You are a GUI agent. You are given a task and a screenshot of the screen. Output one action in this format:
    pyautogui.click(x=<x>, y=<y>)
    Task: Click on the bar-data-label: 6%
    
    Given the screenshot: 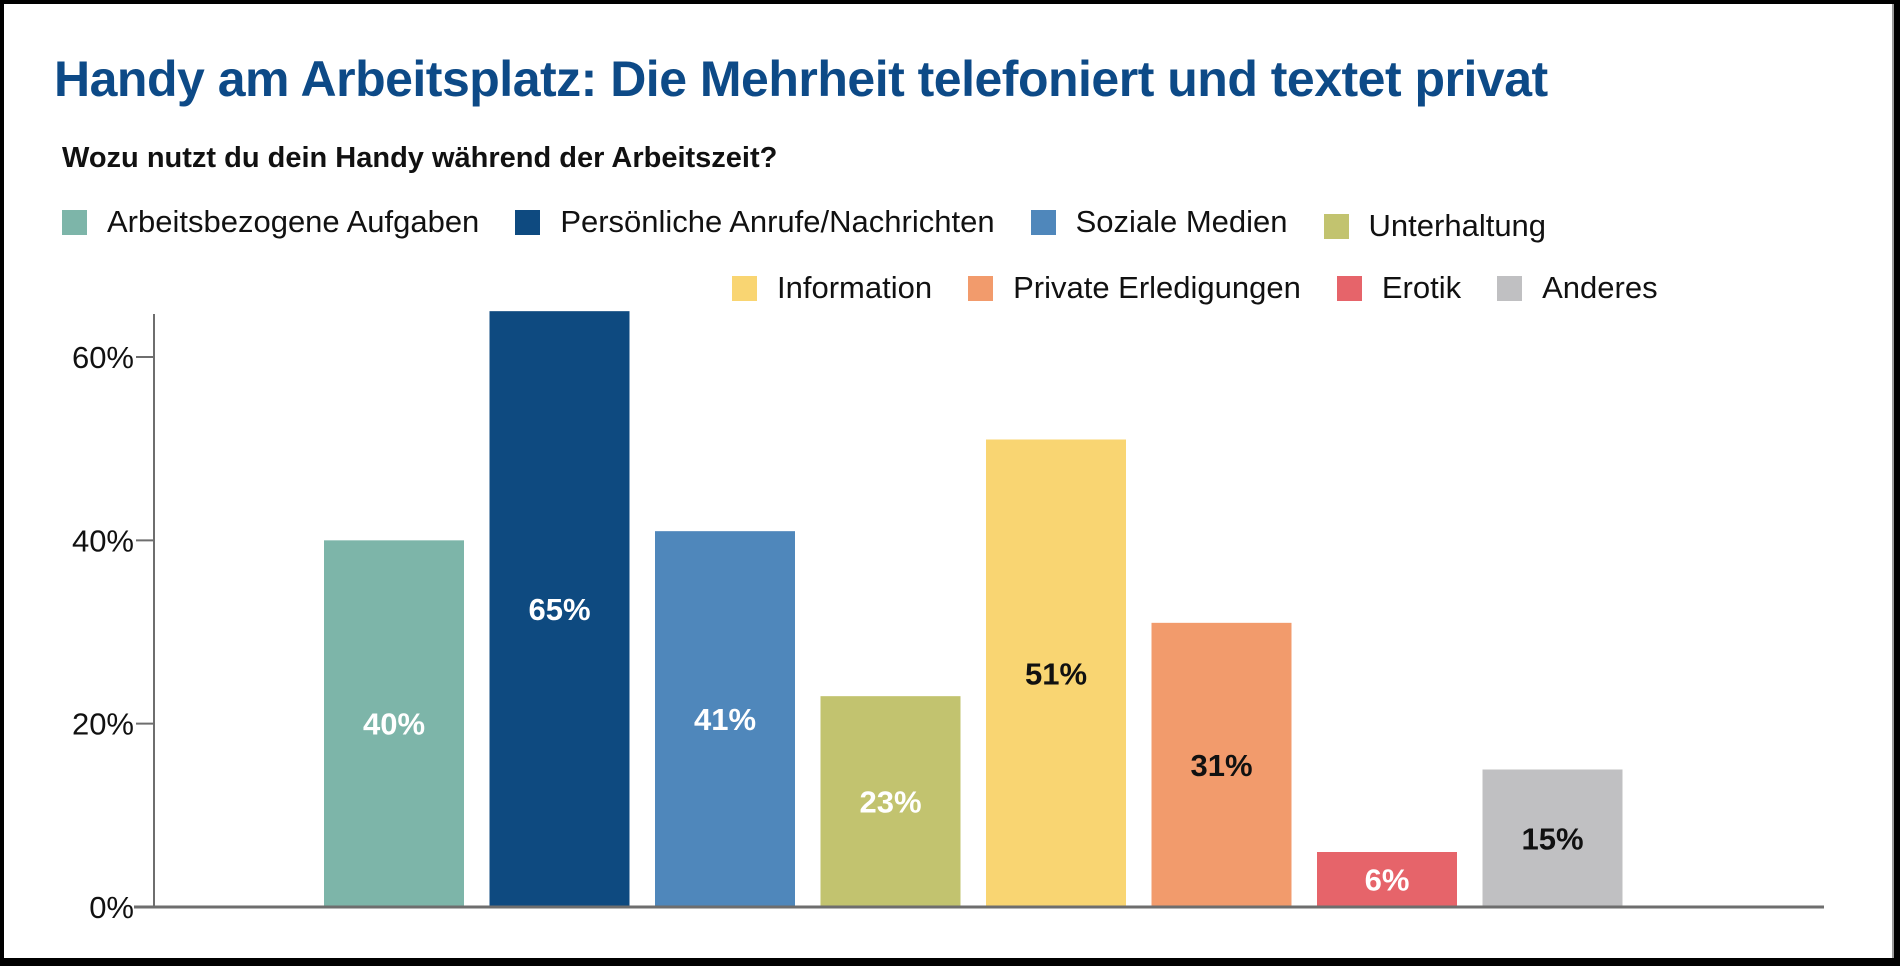 What is the action you would take?
    pyautogui.click(x=1387, y=880)
    